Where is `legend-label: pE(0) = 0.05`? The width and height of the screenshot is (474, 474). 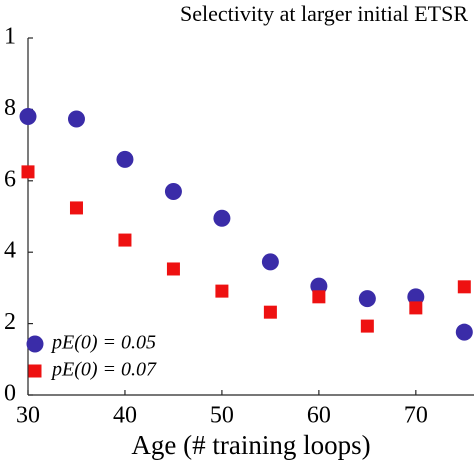
legend-label: pE(0) = 0.05 is located at coordinates (103, 343).